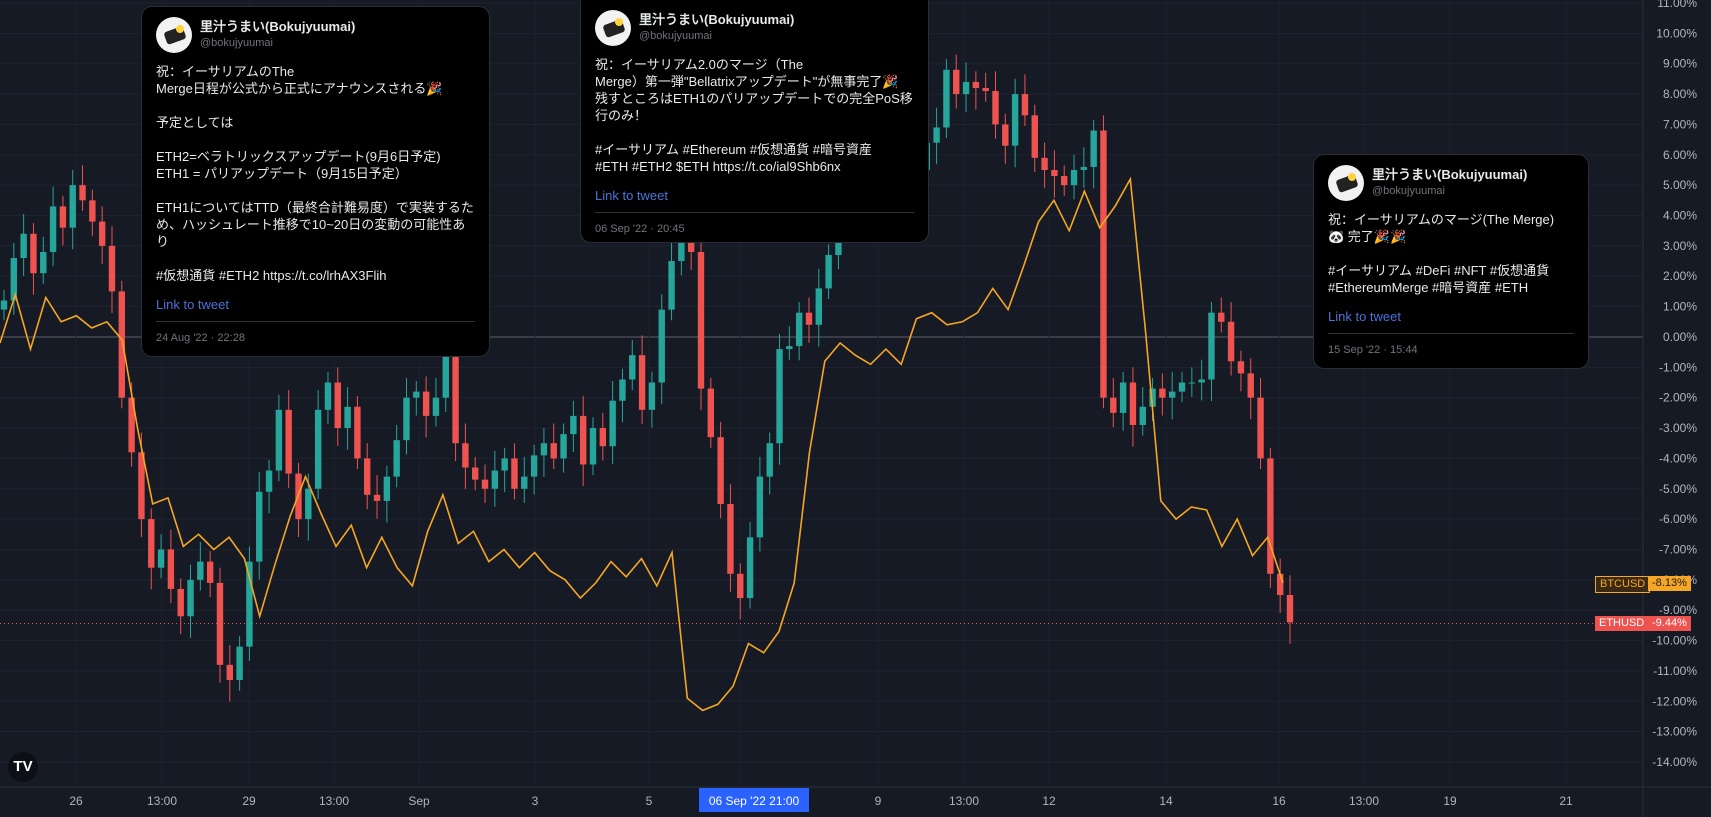 This screenshot has height=817, width=1711. Describe the element at coordinates (1678, 610) in the screenshot. I see `y-tick-label: -9.00%` at that location.